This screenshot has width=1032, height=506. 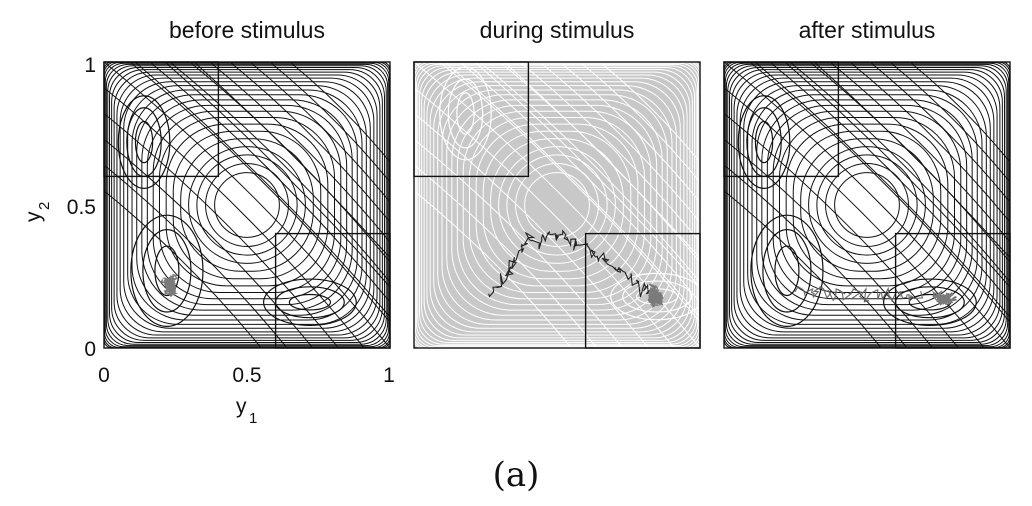 I want to click on panel-title: after stimulus, so click(x=867, y=30).